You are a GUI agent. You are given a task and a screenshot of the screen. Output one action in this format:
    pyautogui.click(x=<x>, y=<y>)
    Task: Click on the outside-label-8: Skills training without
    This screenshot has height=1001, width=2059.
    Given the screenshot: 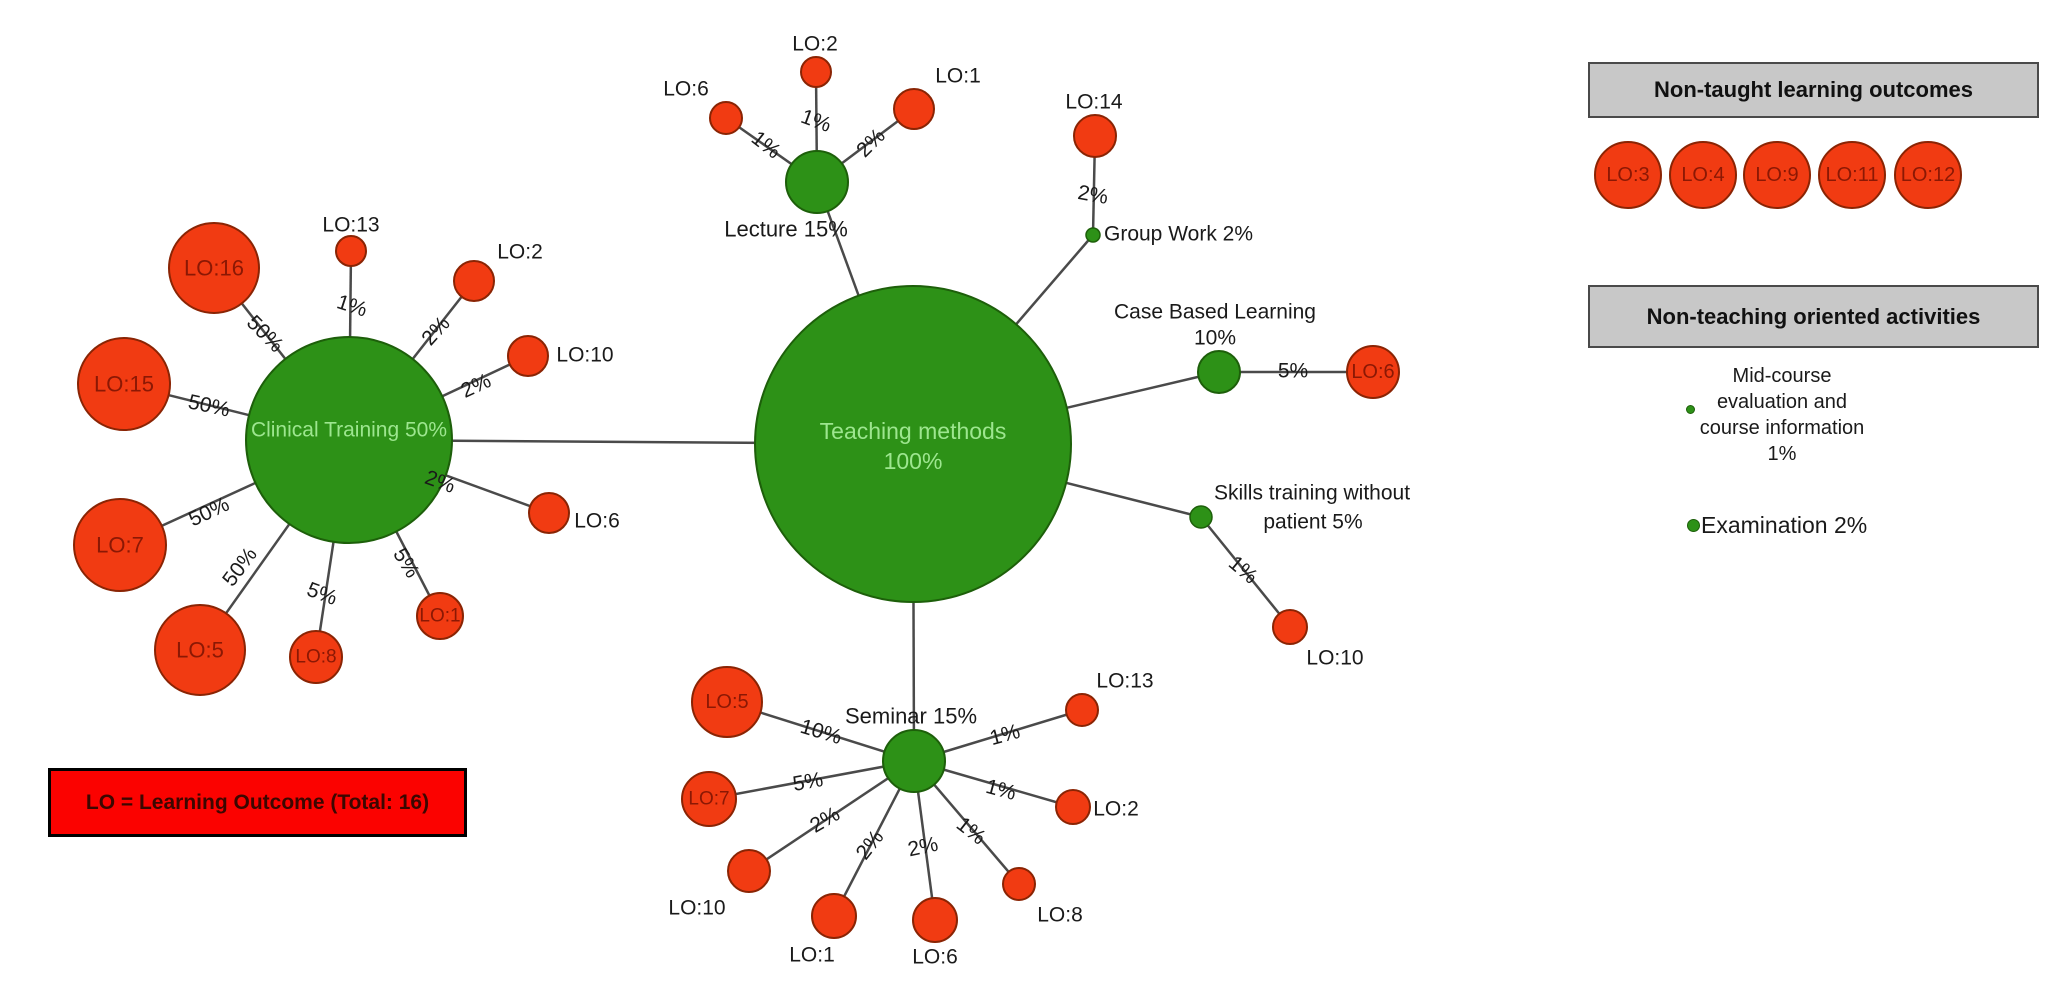 What is the action you would take?
    pyautogui.click(x=1312, y=493)
    